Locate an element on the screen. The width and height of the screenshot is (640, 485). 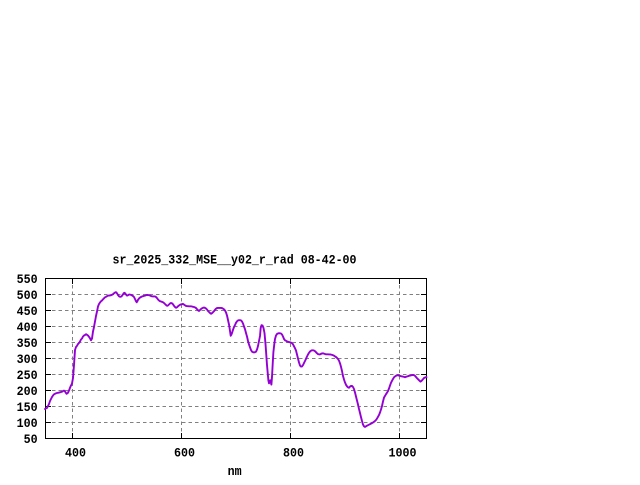
svg-text: 550 is located at coordinates (27, 280).